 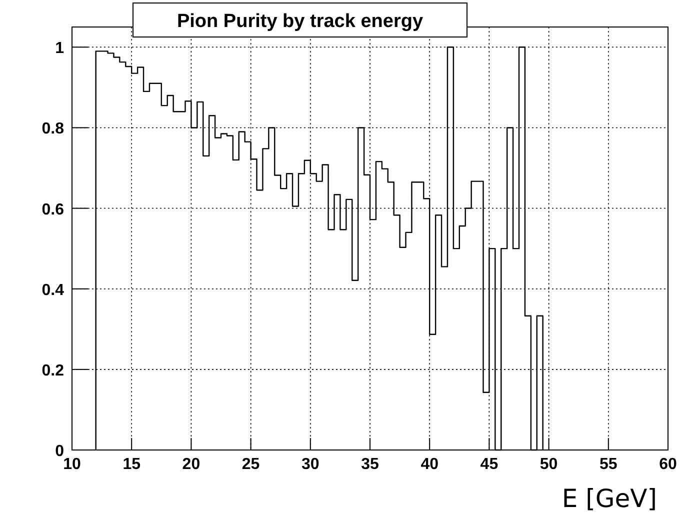 I want to click on y-tick-label: 0.8, so click(x=53, y=129).